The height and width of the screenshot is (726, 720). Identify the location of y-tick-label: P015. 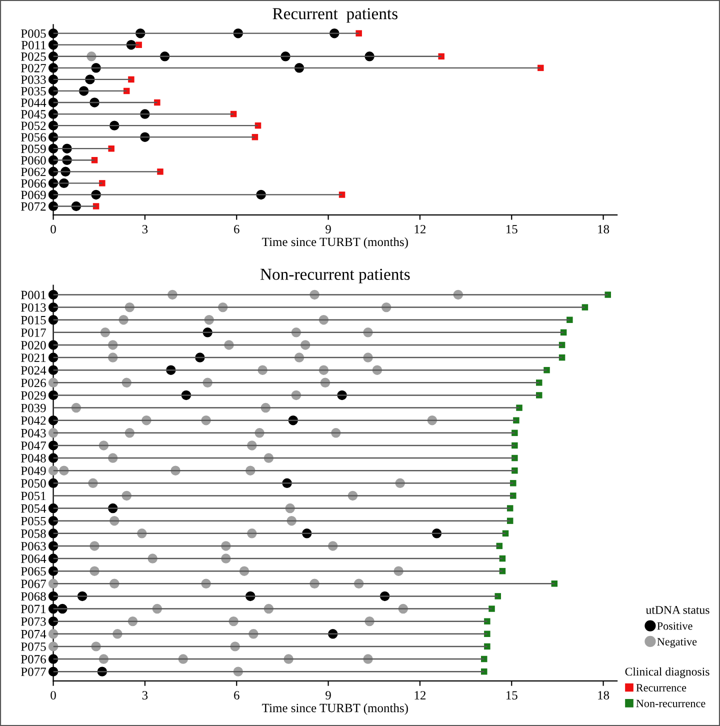
(33, 320).